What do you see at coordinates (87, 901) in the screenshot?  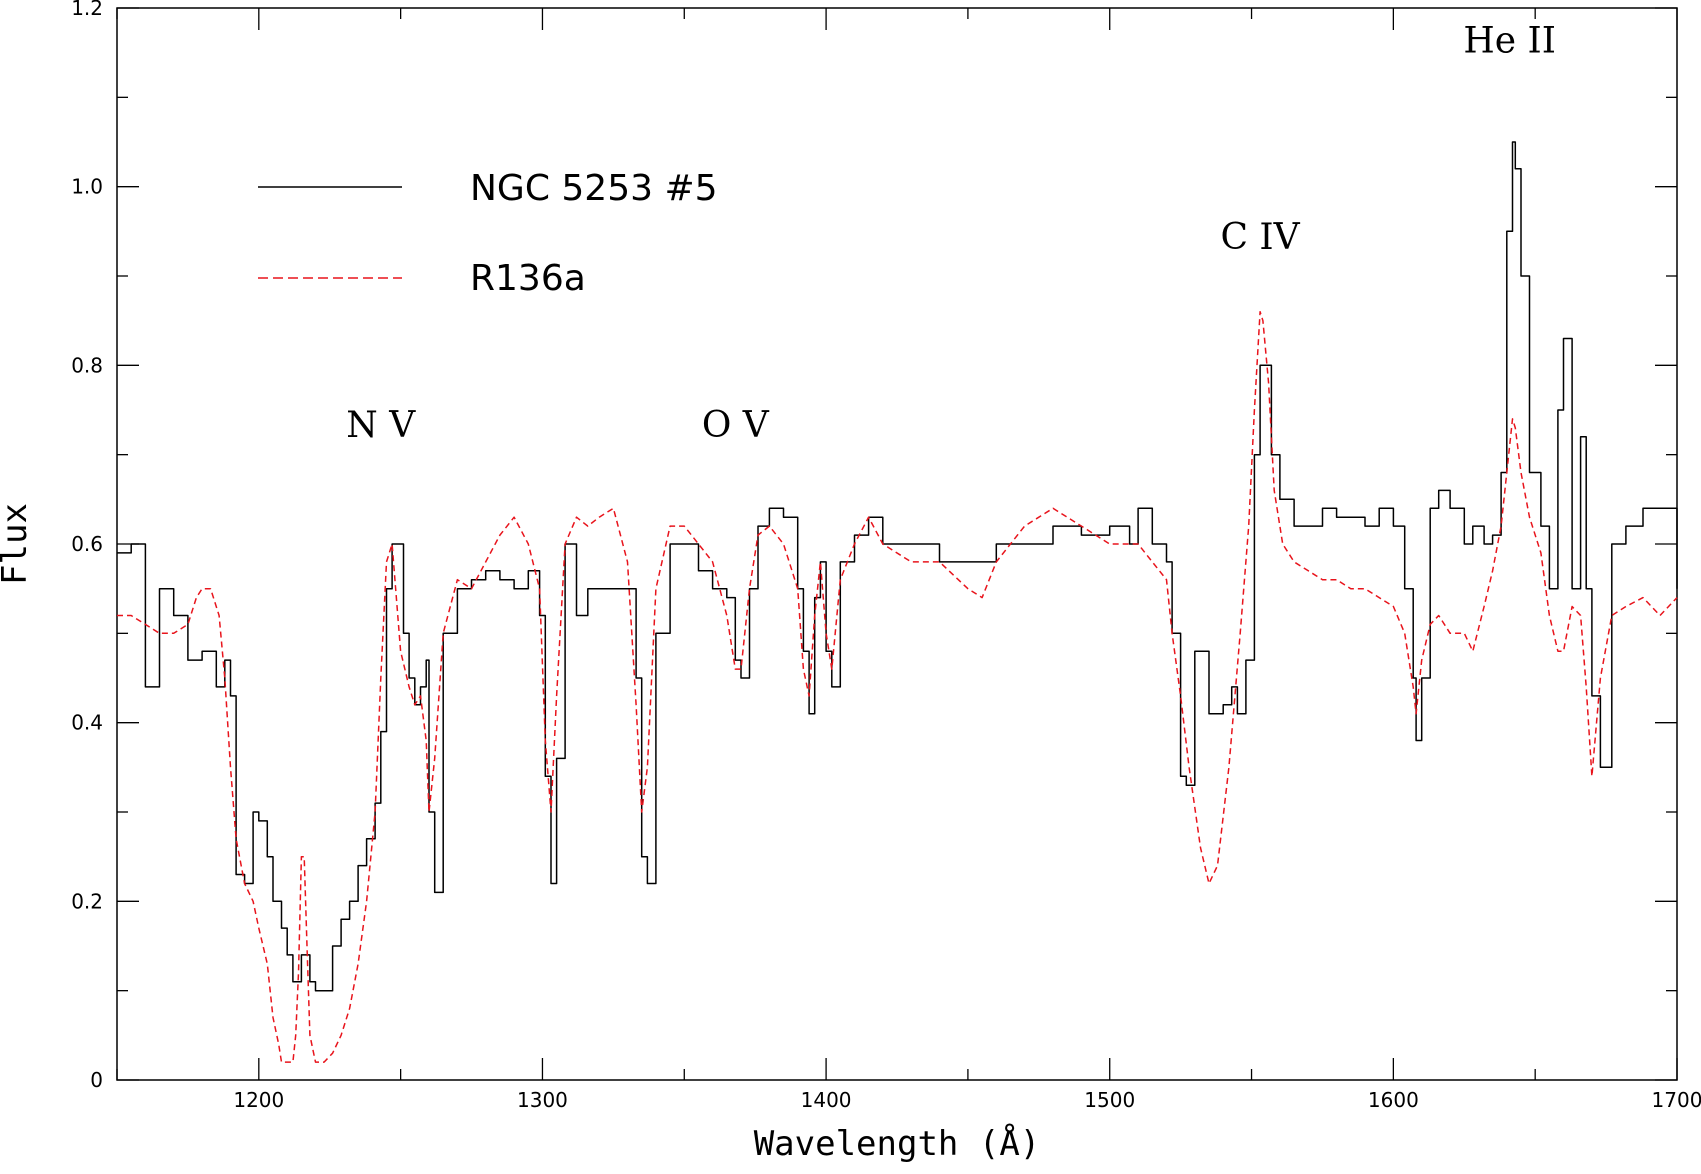 I see `y-tick-label: 0.2` at bounding box center [87, 901].